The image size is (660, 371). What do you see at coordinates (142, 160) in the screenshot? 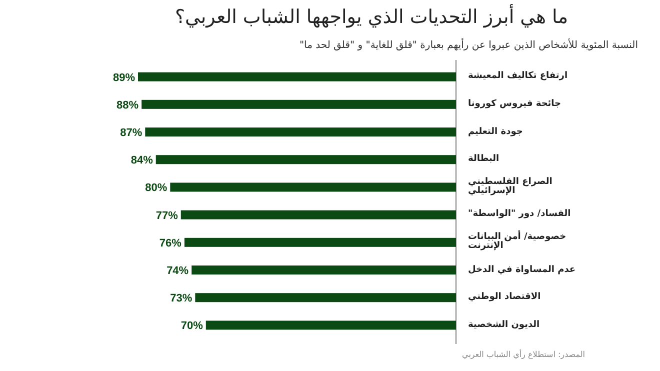
I see `data-label: 84%` at bounding box center [142, 160].